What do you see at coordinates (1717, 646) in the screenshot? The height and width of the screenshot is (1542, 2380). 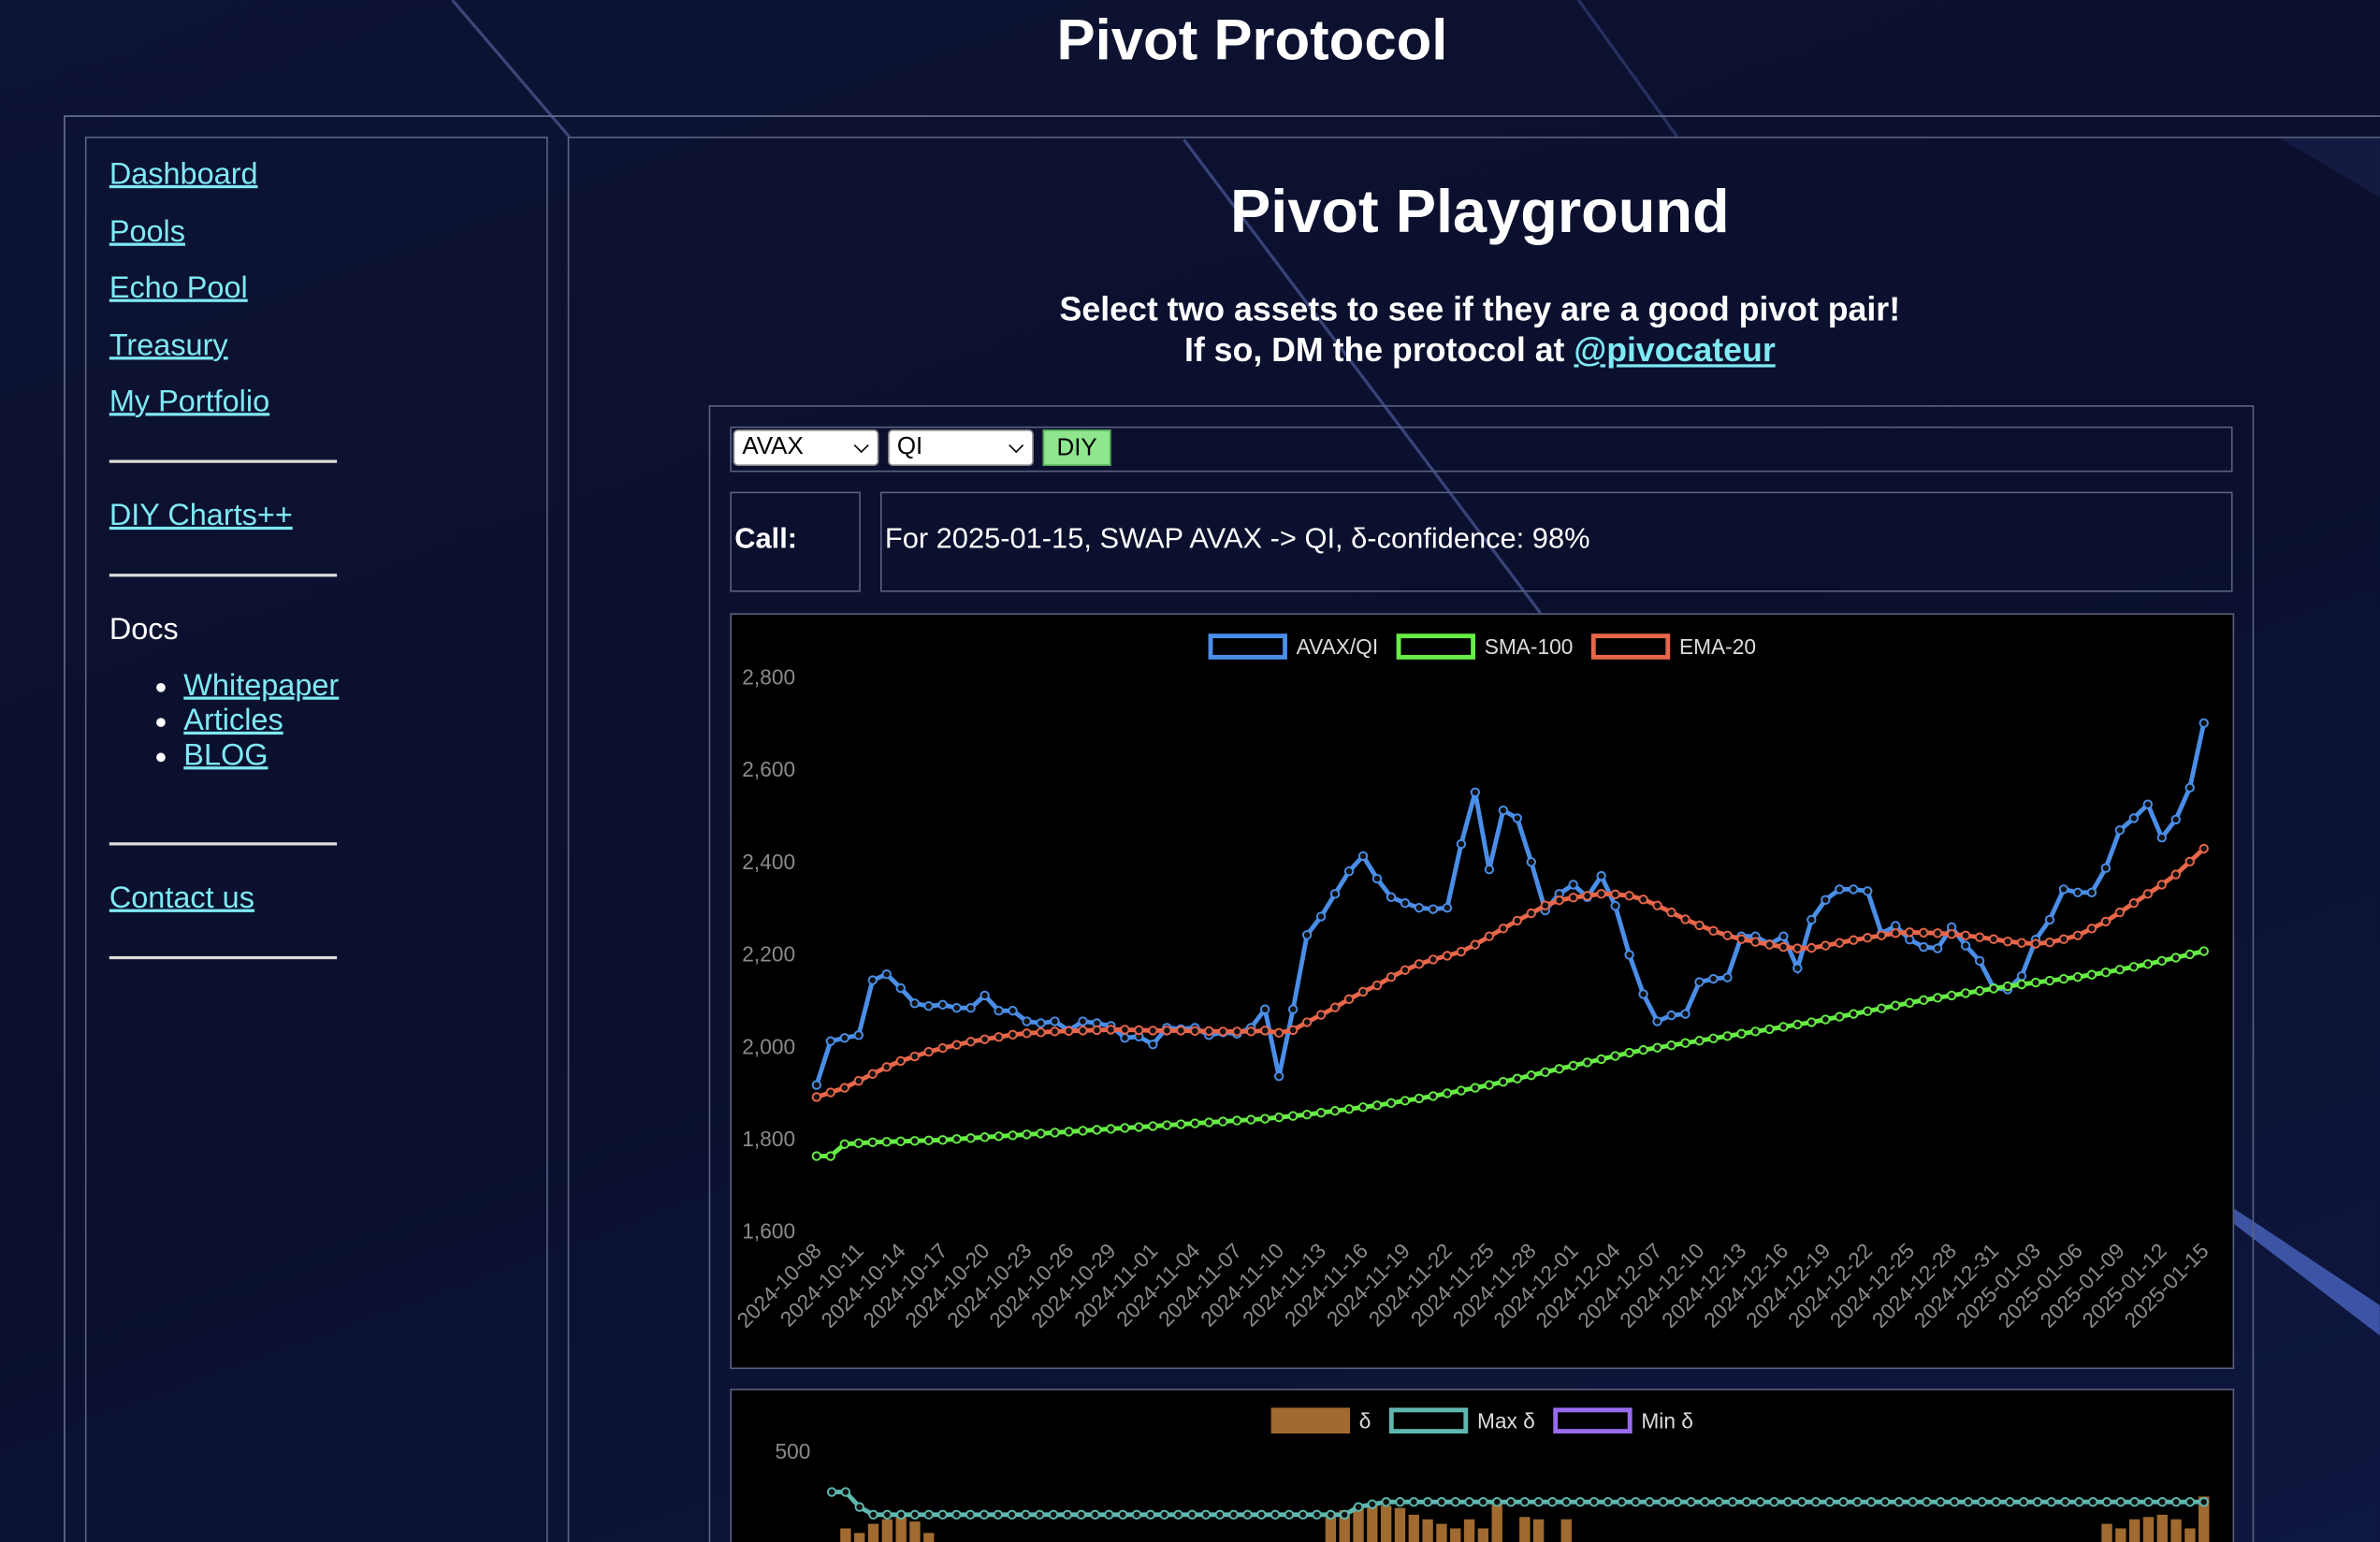 I see `legend-label: EMA-20` at bounding box center [1717, 646].